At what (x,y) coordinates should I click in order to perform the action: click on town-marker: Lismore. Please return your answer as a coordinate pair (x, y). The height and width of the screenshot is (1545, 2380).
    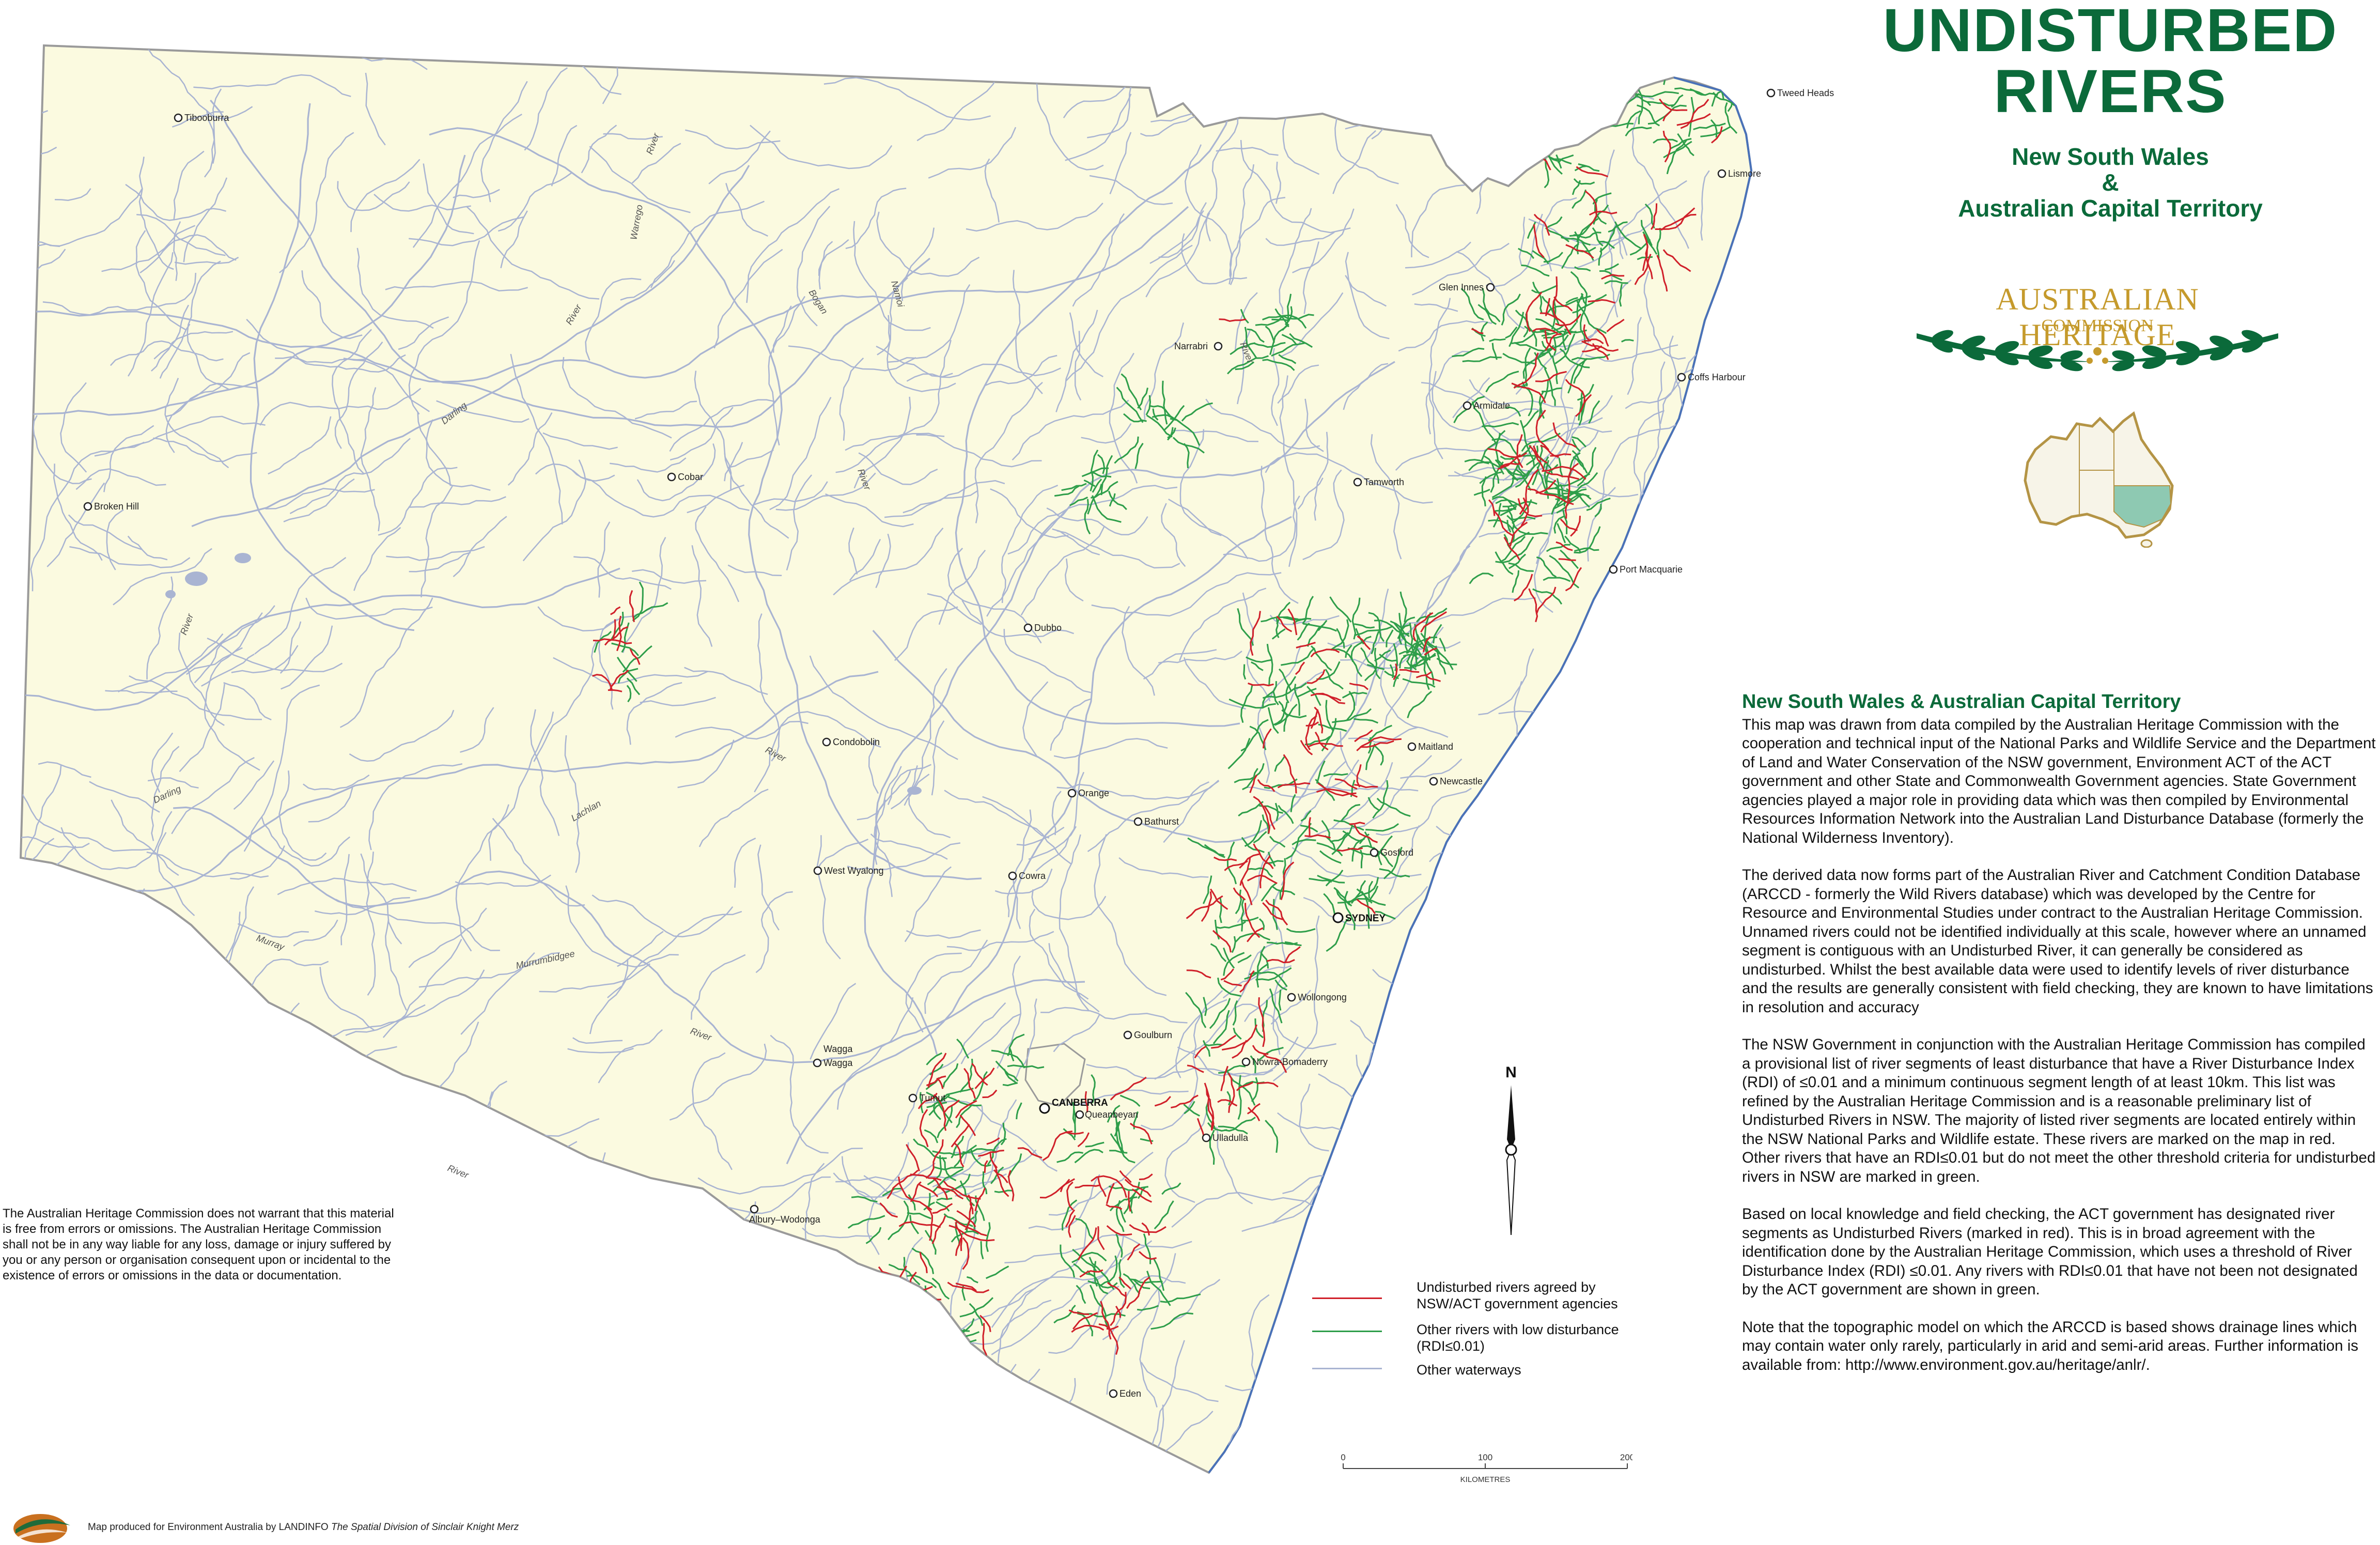
    Looking at the image, I should click on (1739, 173).